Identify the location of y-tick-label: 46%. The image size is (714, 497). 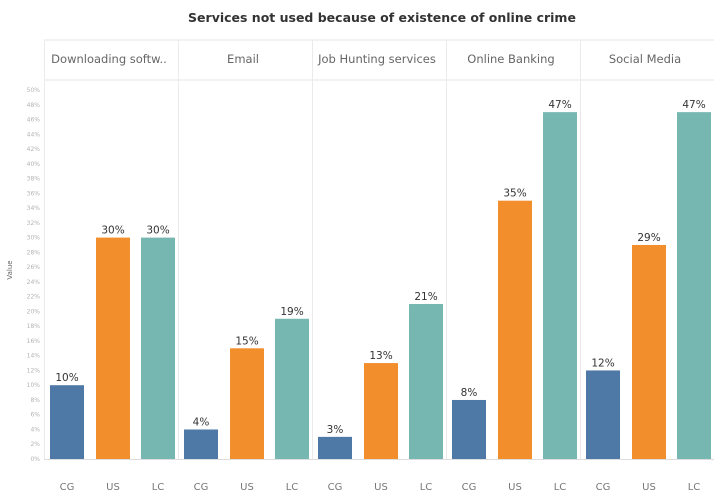
(34, 120).